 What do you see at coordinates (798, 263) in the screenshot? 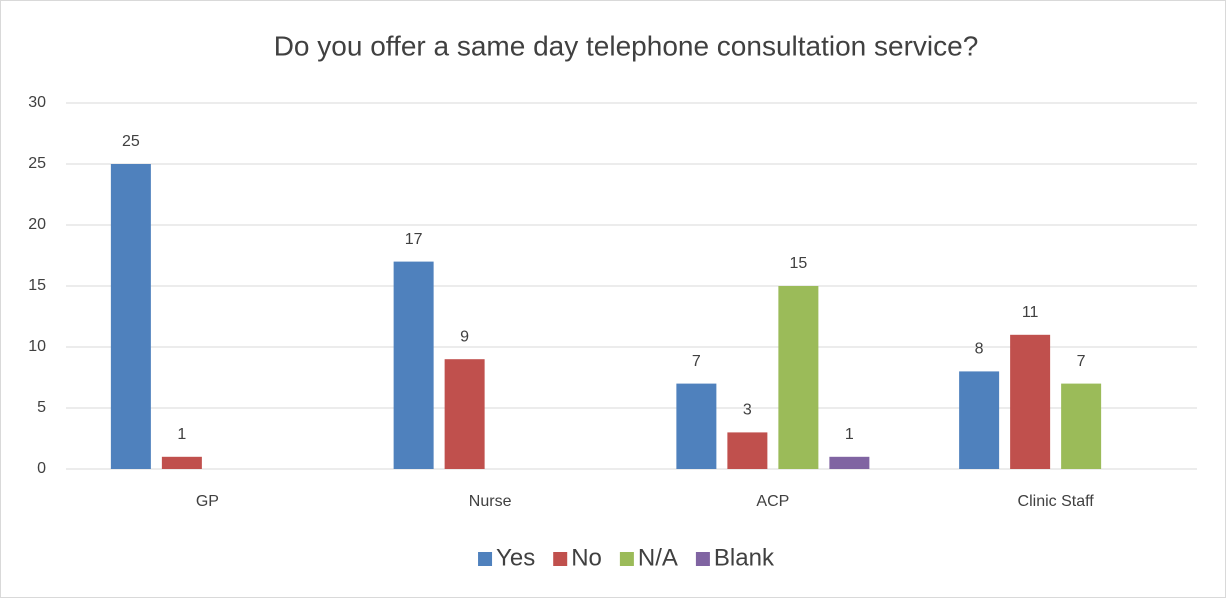
I see `data-label: 15` at bounding box center [798, 263].